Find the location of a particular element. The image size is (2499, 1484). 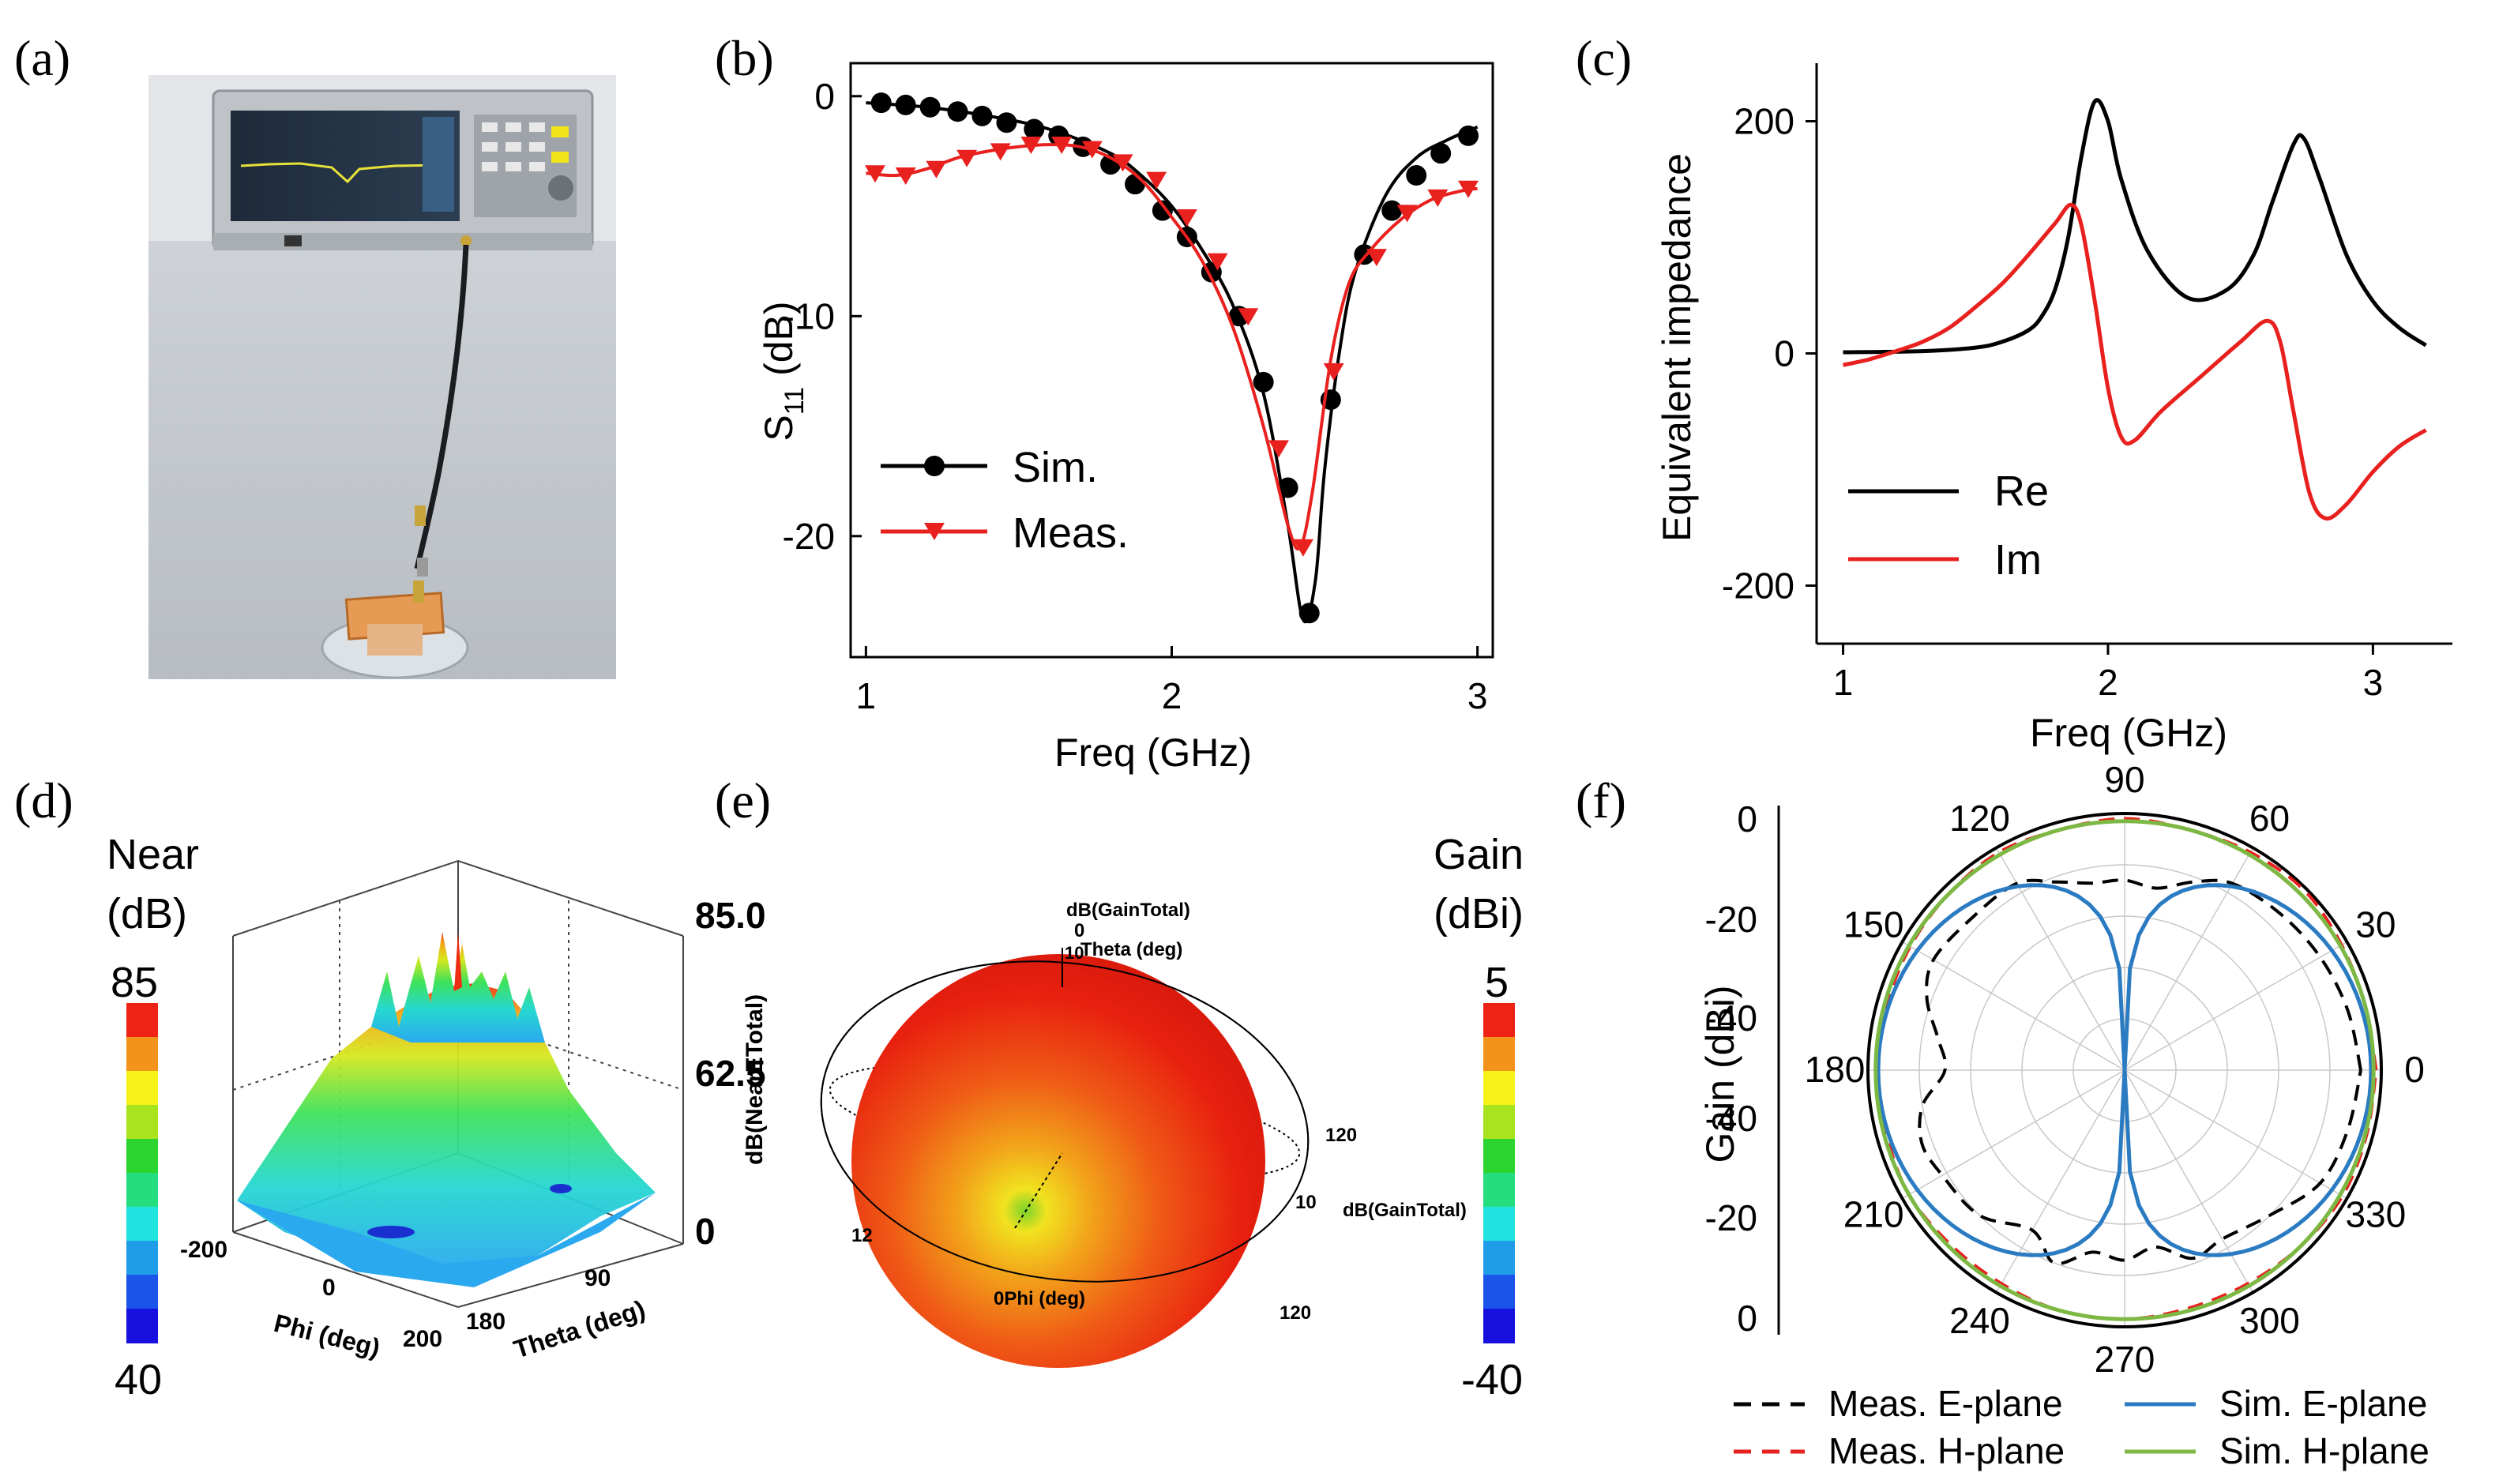

legend-sim-h: Sim. H-plane is located at coordinates (2324, 1450).